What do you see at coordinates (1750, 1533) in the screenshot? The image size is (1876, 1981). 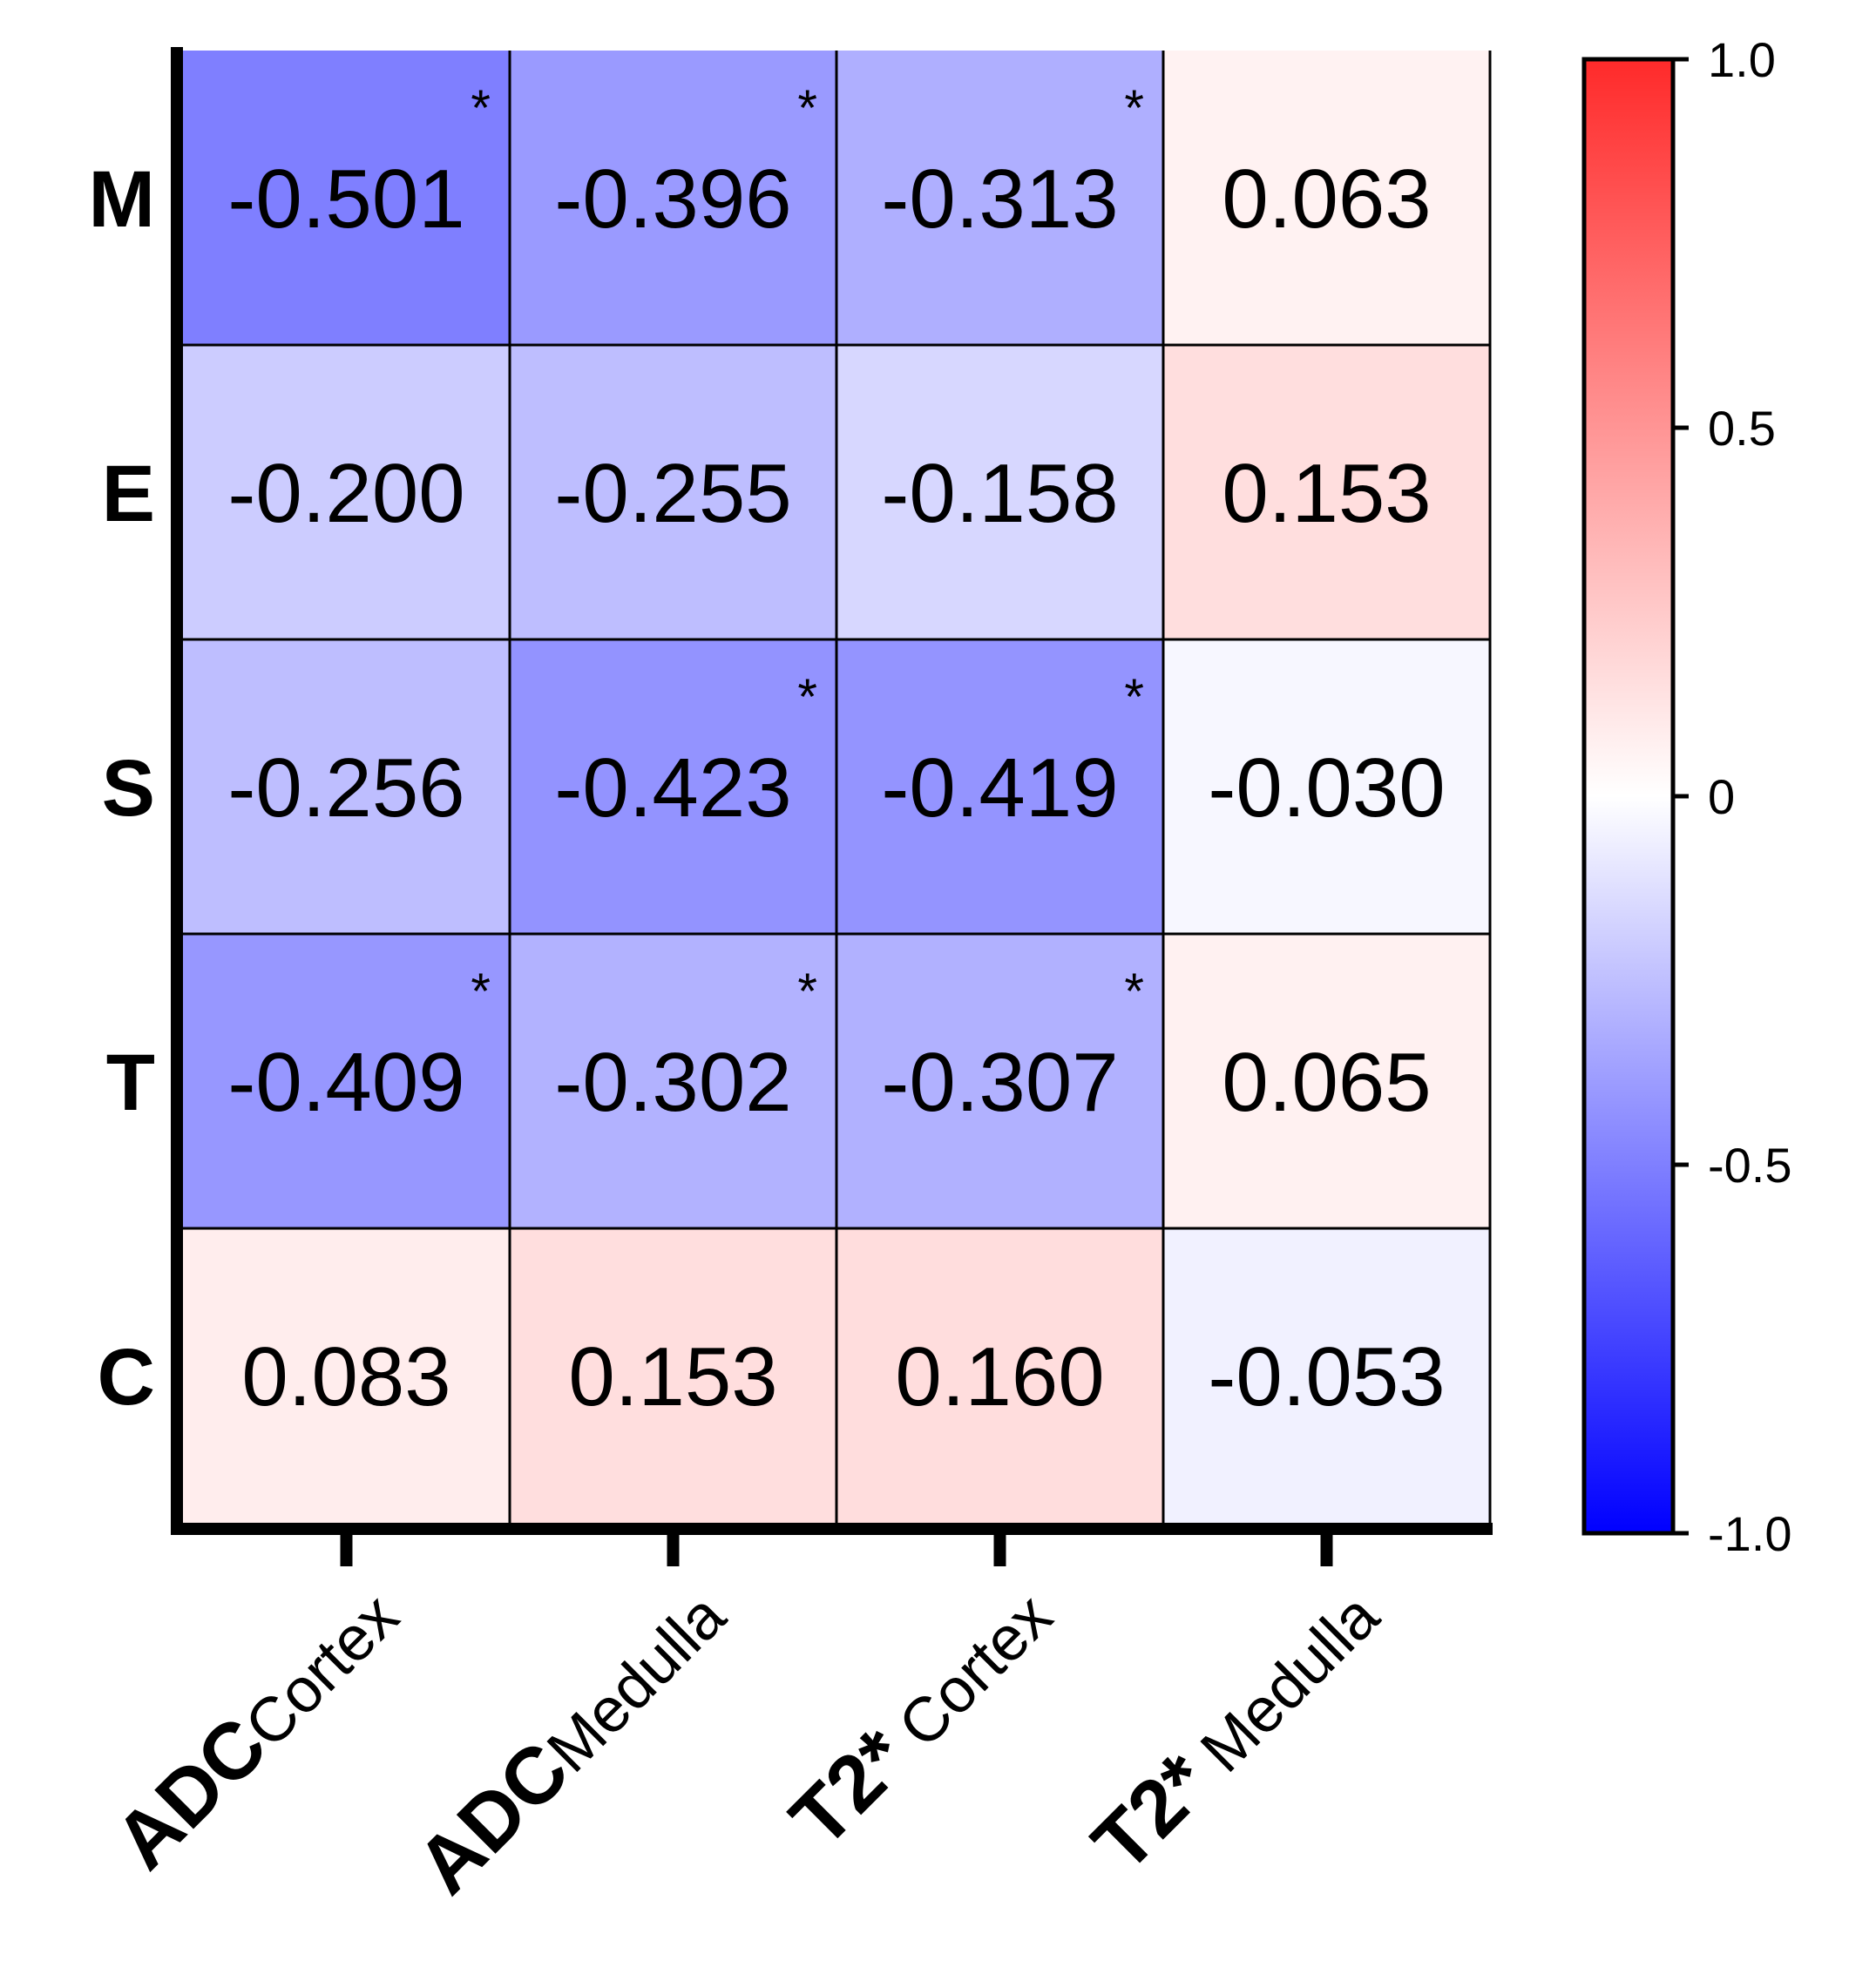 I see `colorbar-tick-label: -1.0` at bounding box center [1750, 1533].